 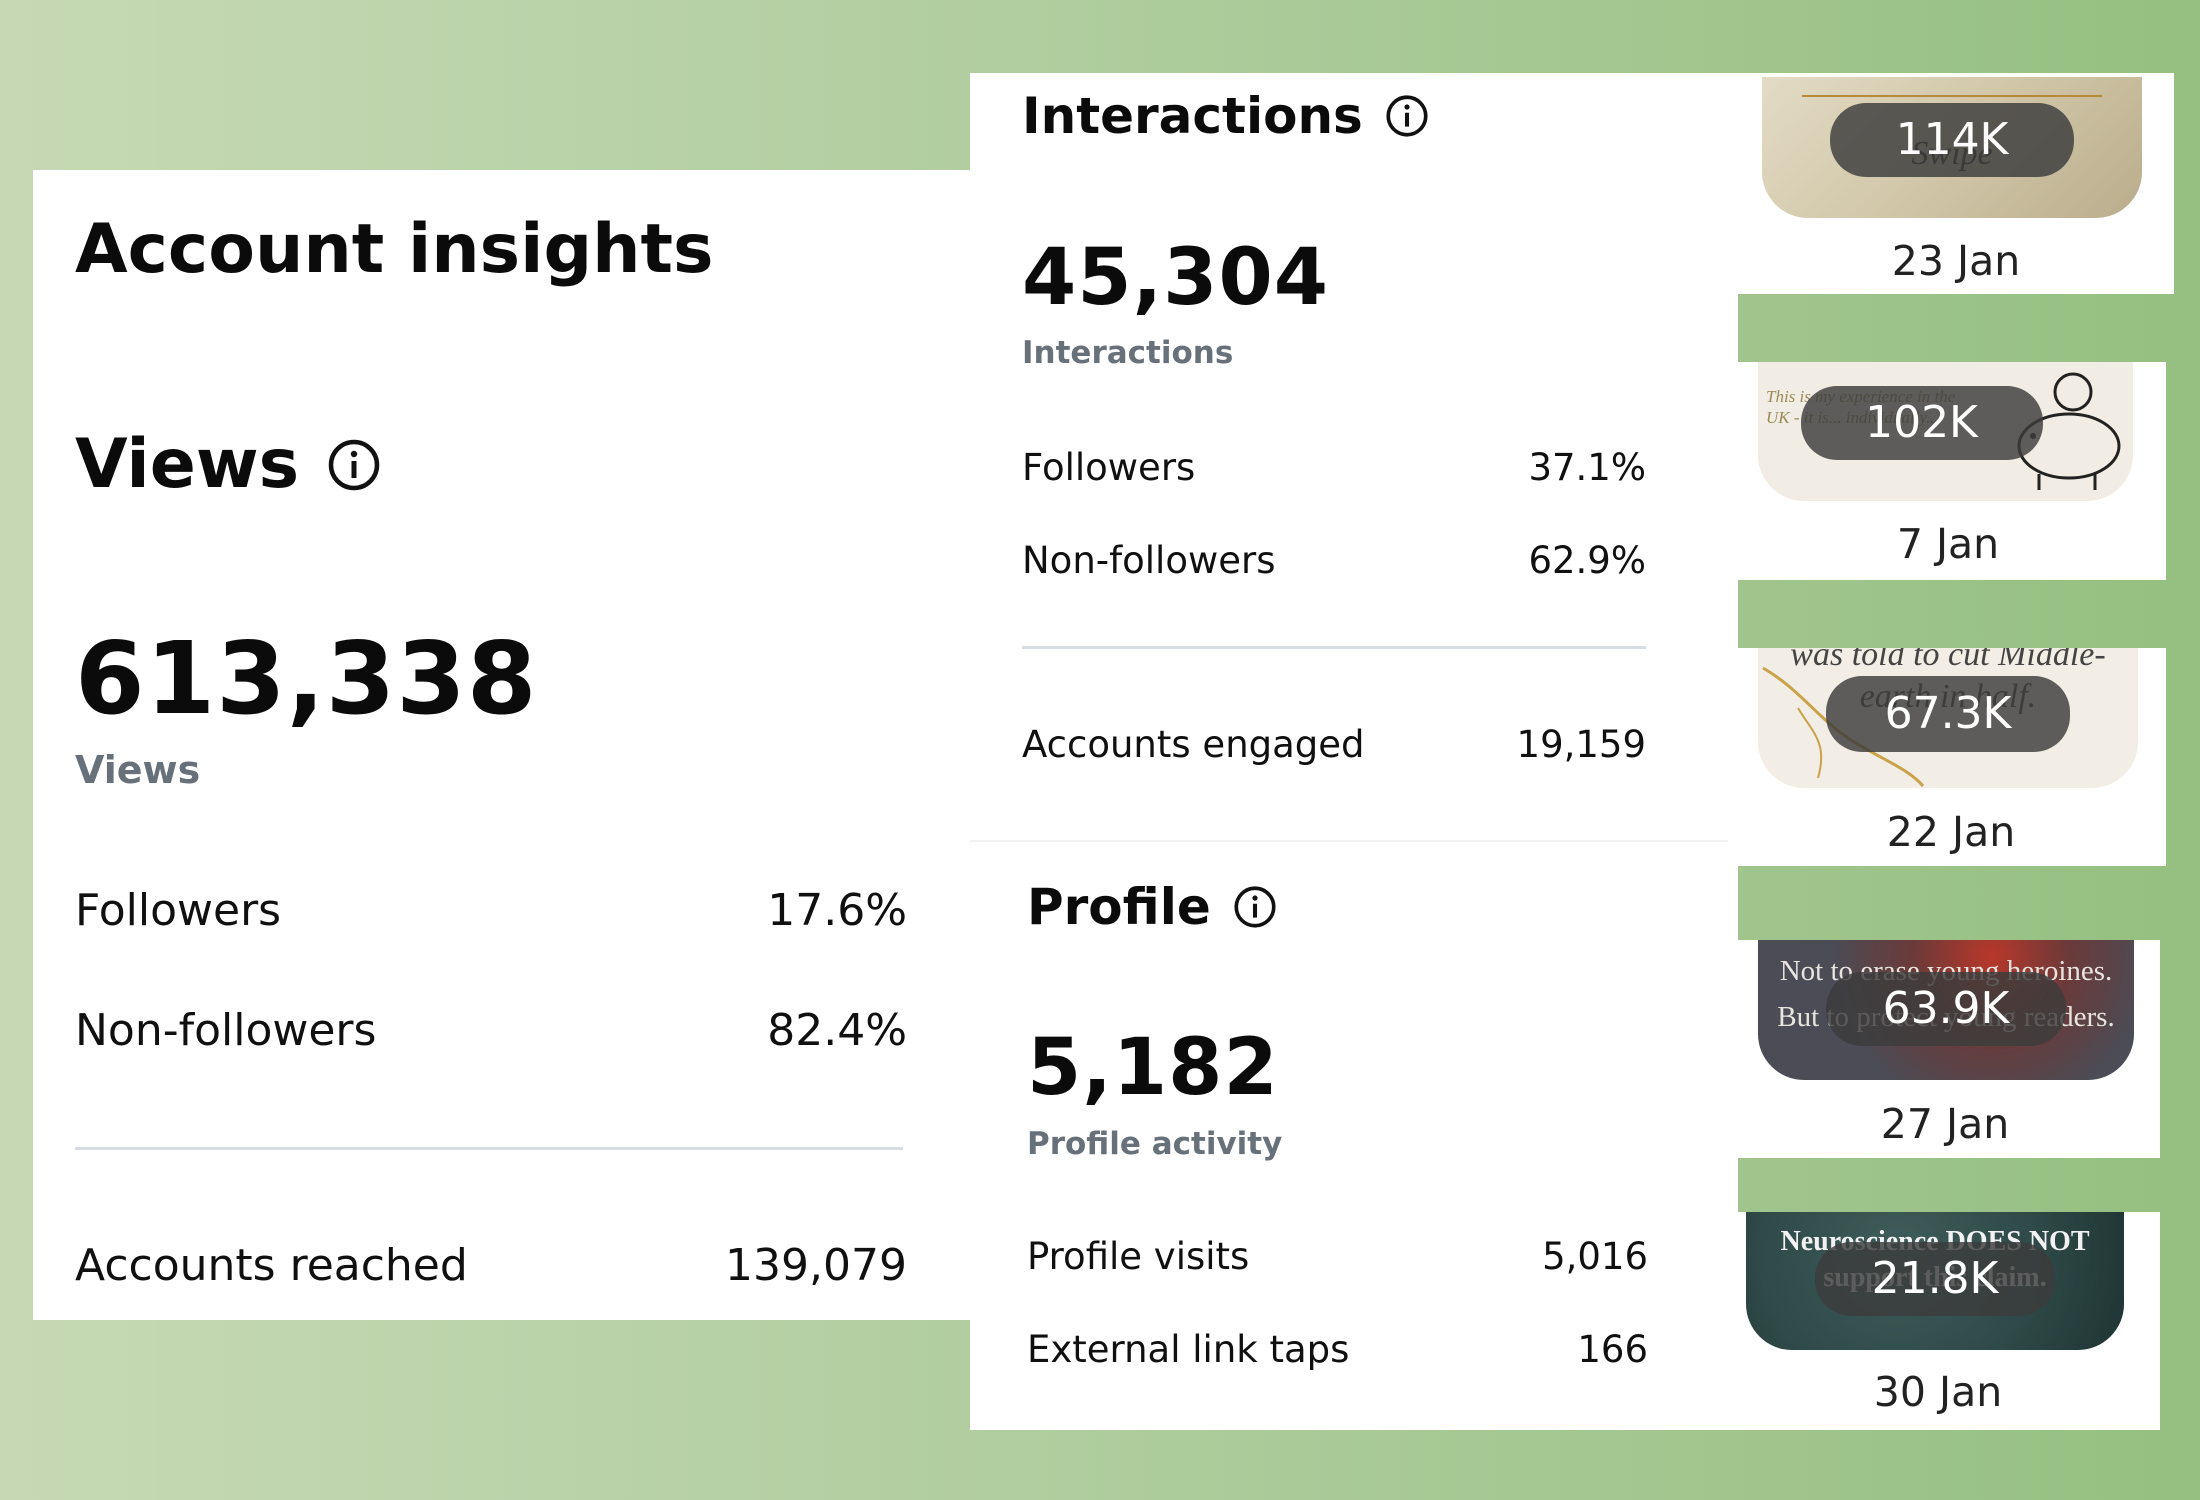 What do you see at coordinates (1921, 423) in the screenshot?
I see `view-count-pill: 102K` at bounding box center [1921, 423].